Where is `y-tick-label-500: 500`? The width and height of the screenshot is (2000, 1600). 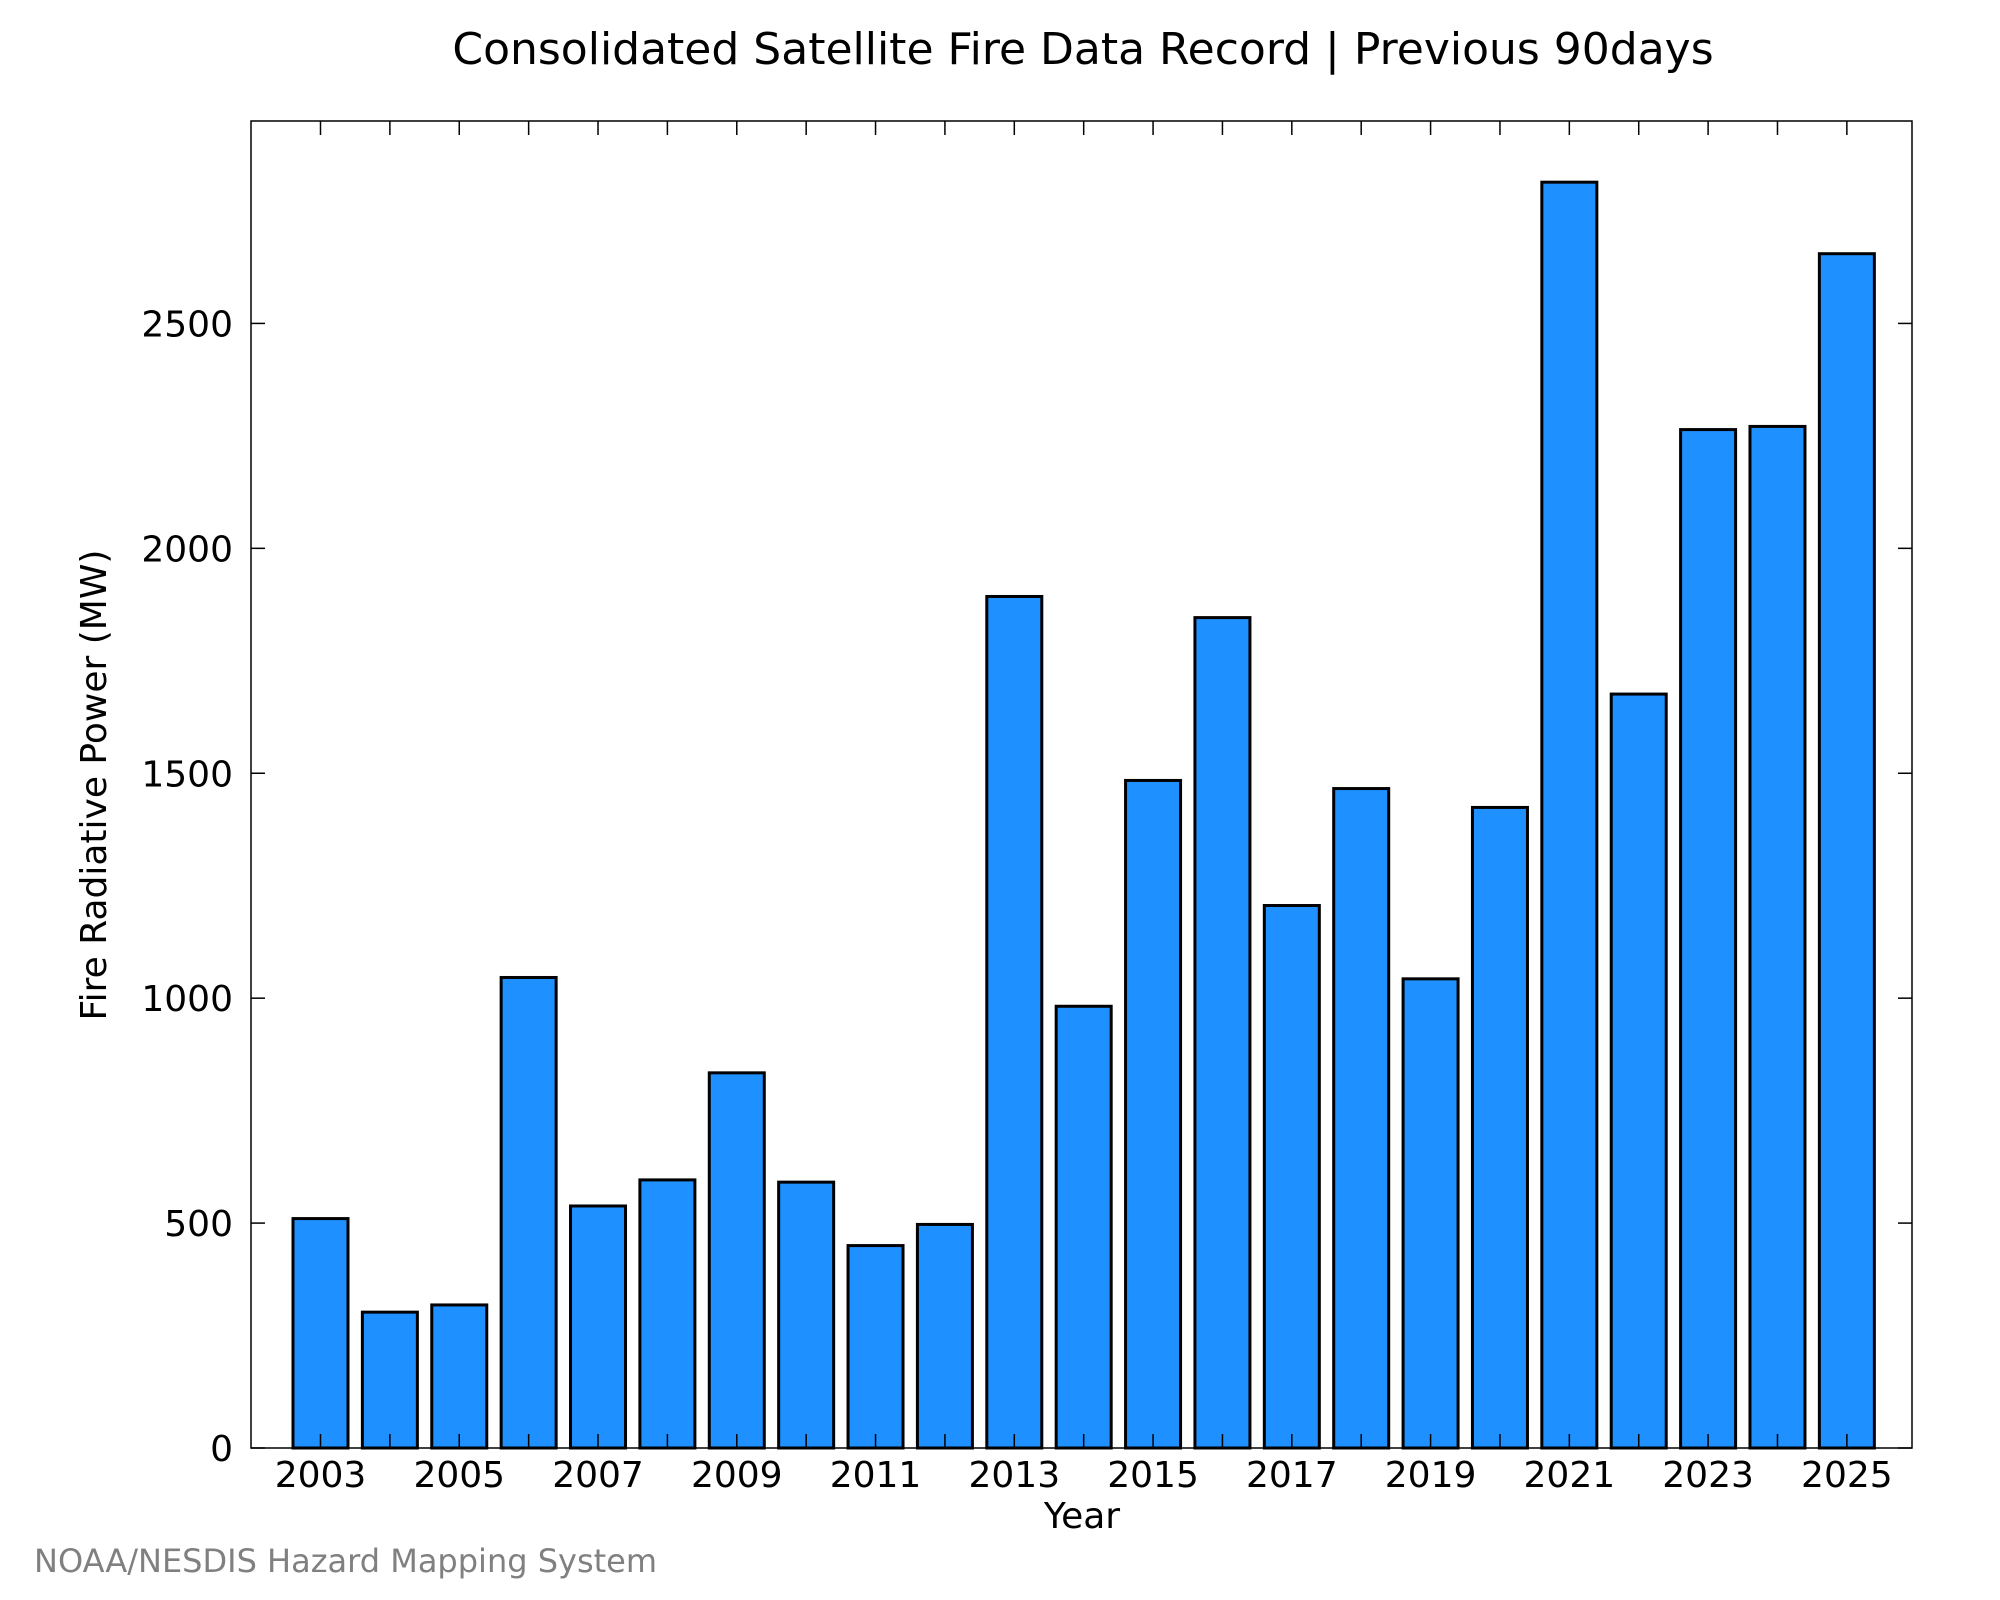
y-tick-label-500: 500 is located at coordinates (198, 1224).